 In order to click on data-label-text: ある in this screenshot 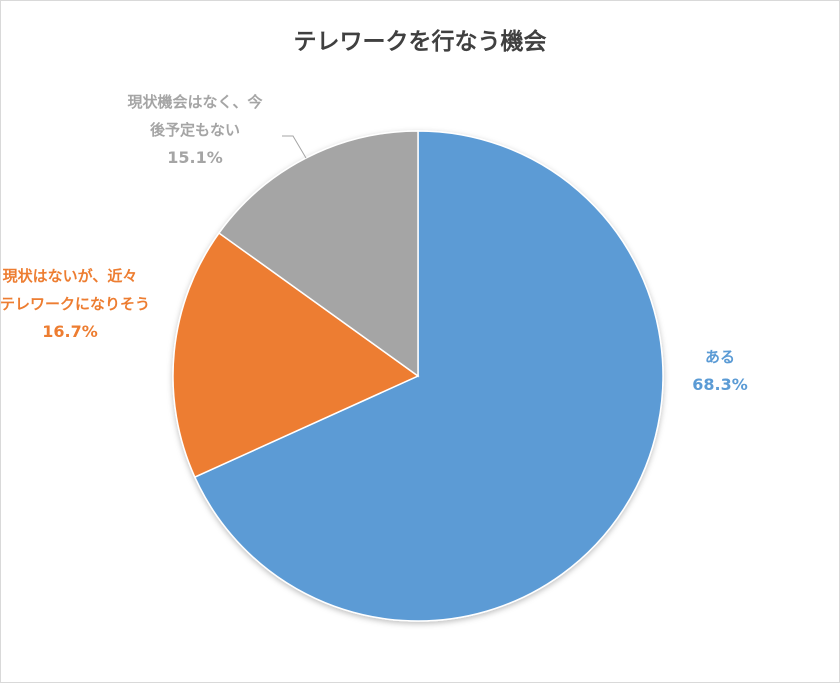, I will do `click(719, 357)`.